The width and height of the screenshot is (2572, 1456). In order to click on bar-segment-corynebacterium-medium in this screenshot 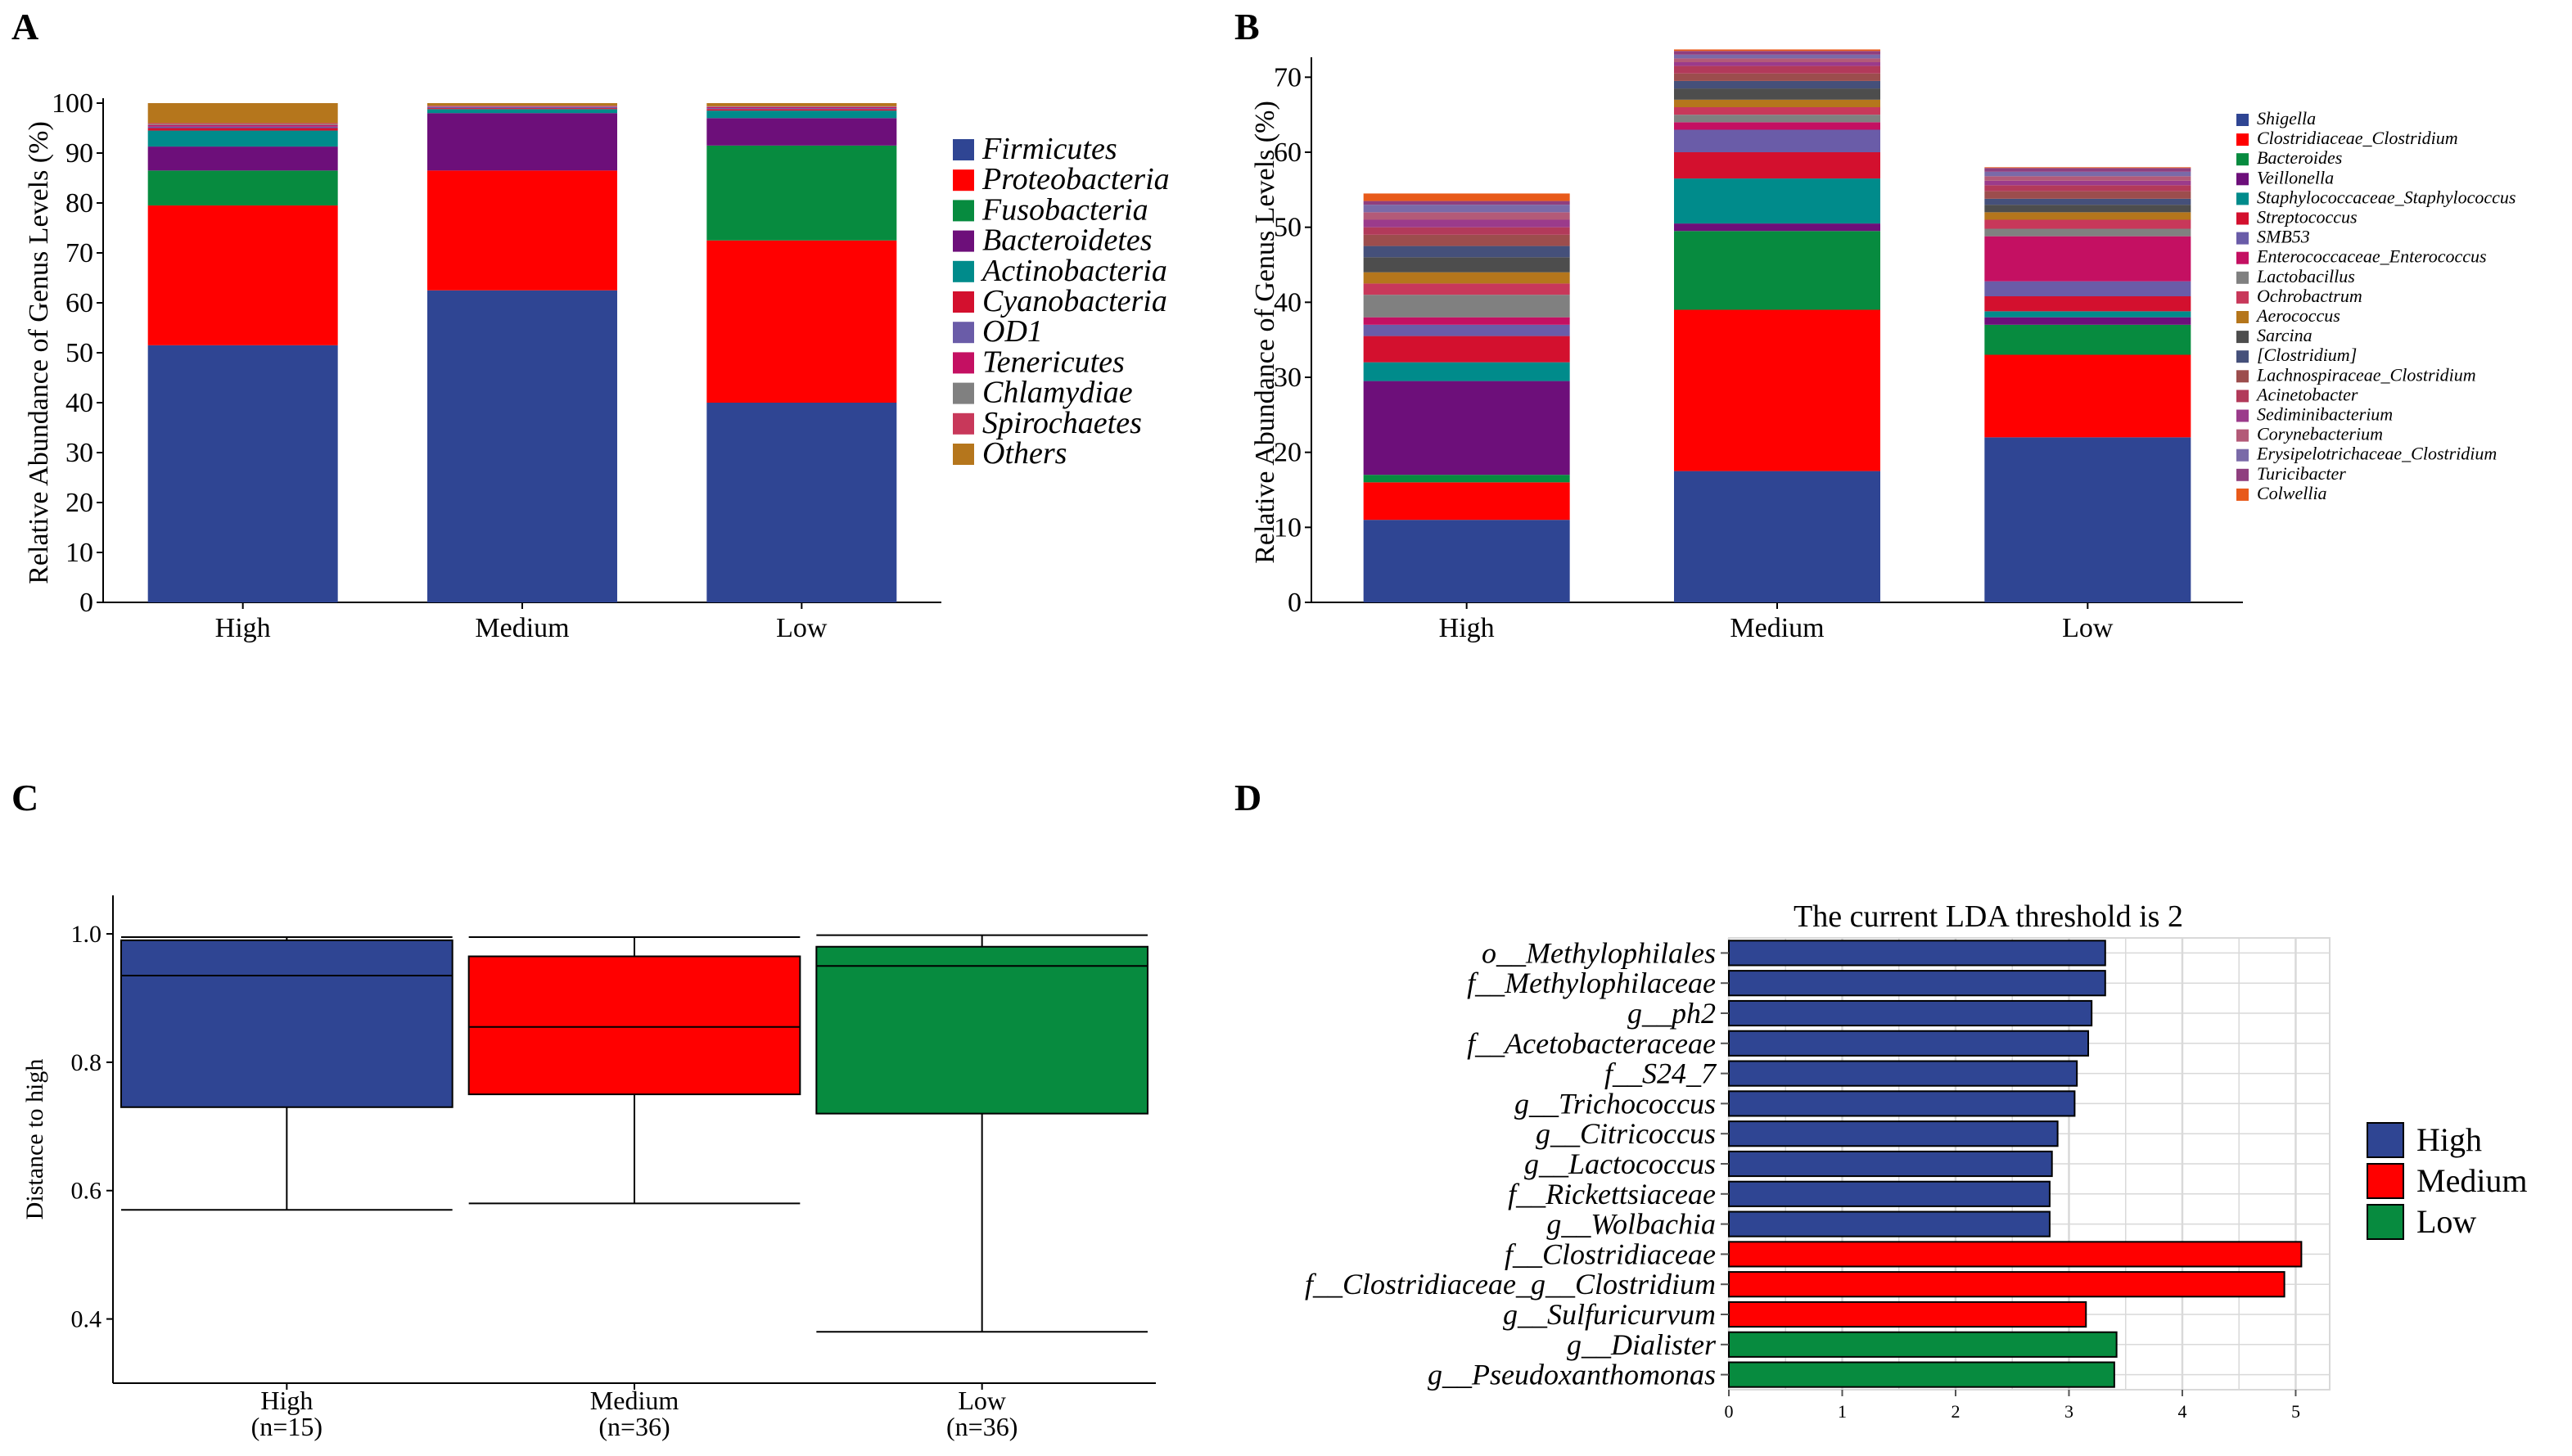, I will do `click(1777, 60)`.